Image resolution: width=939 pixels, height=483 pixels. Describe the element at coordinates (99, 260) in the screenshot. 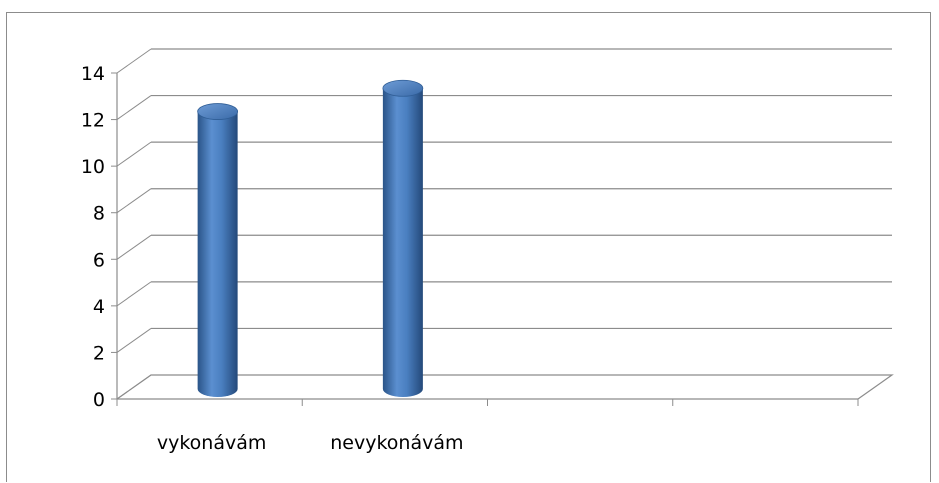

I see `y-tick-label: 6` at that location.